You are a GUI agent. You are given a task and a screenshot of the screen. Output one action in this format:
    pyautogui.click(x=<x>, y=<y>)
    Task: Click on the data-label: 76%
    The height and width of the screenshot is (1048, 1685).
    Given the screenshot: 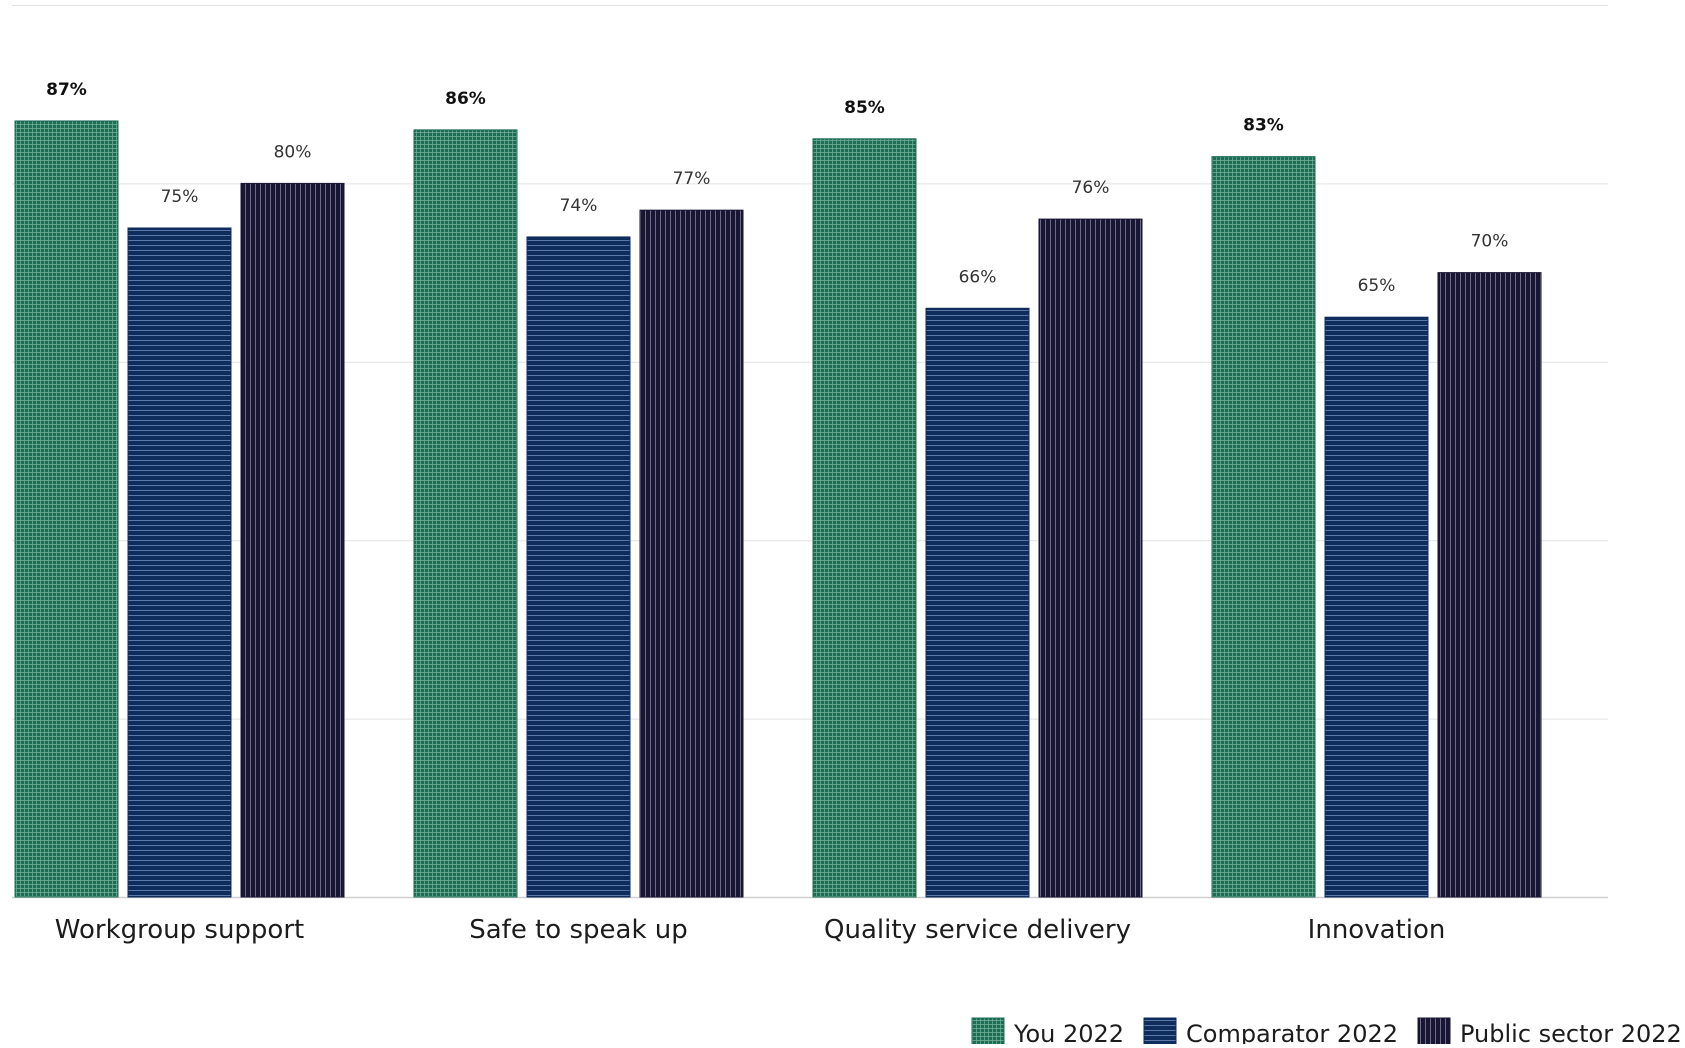 What is the action you would take?
    pyautogui.click(x=1091, y=188)
    